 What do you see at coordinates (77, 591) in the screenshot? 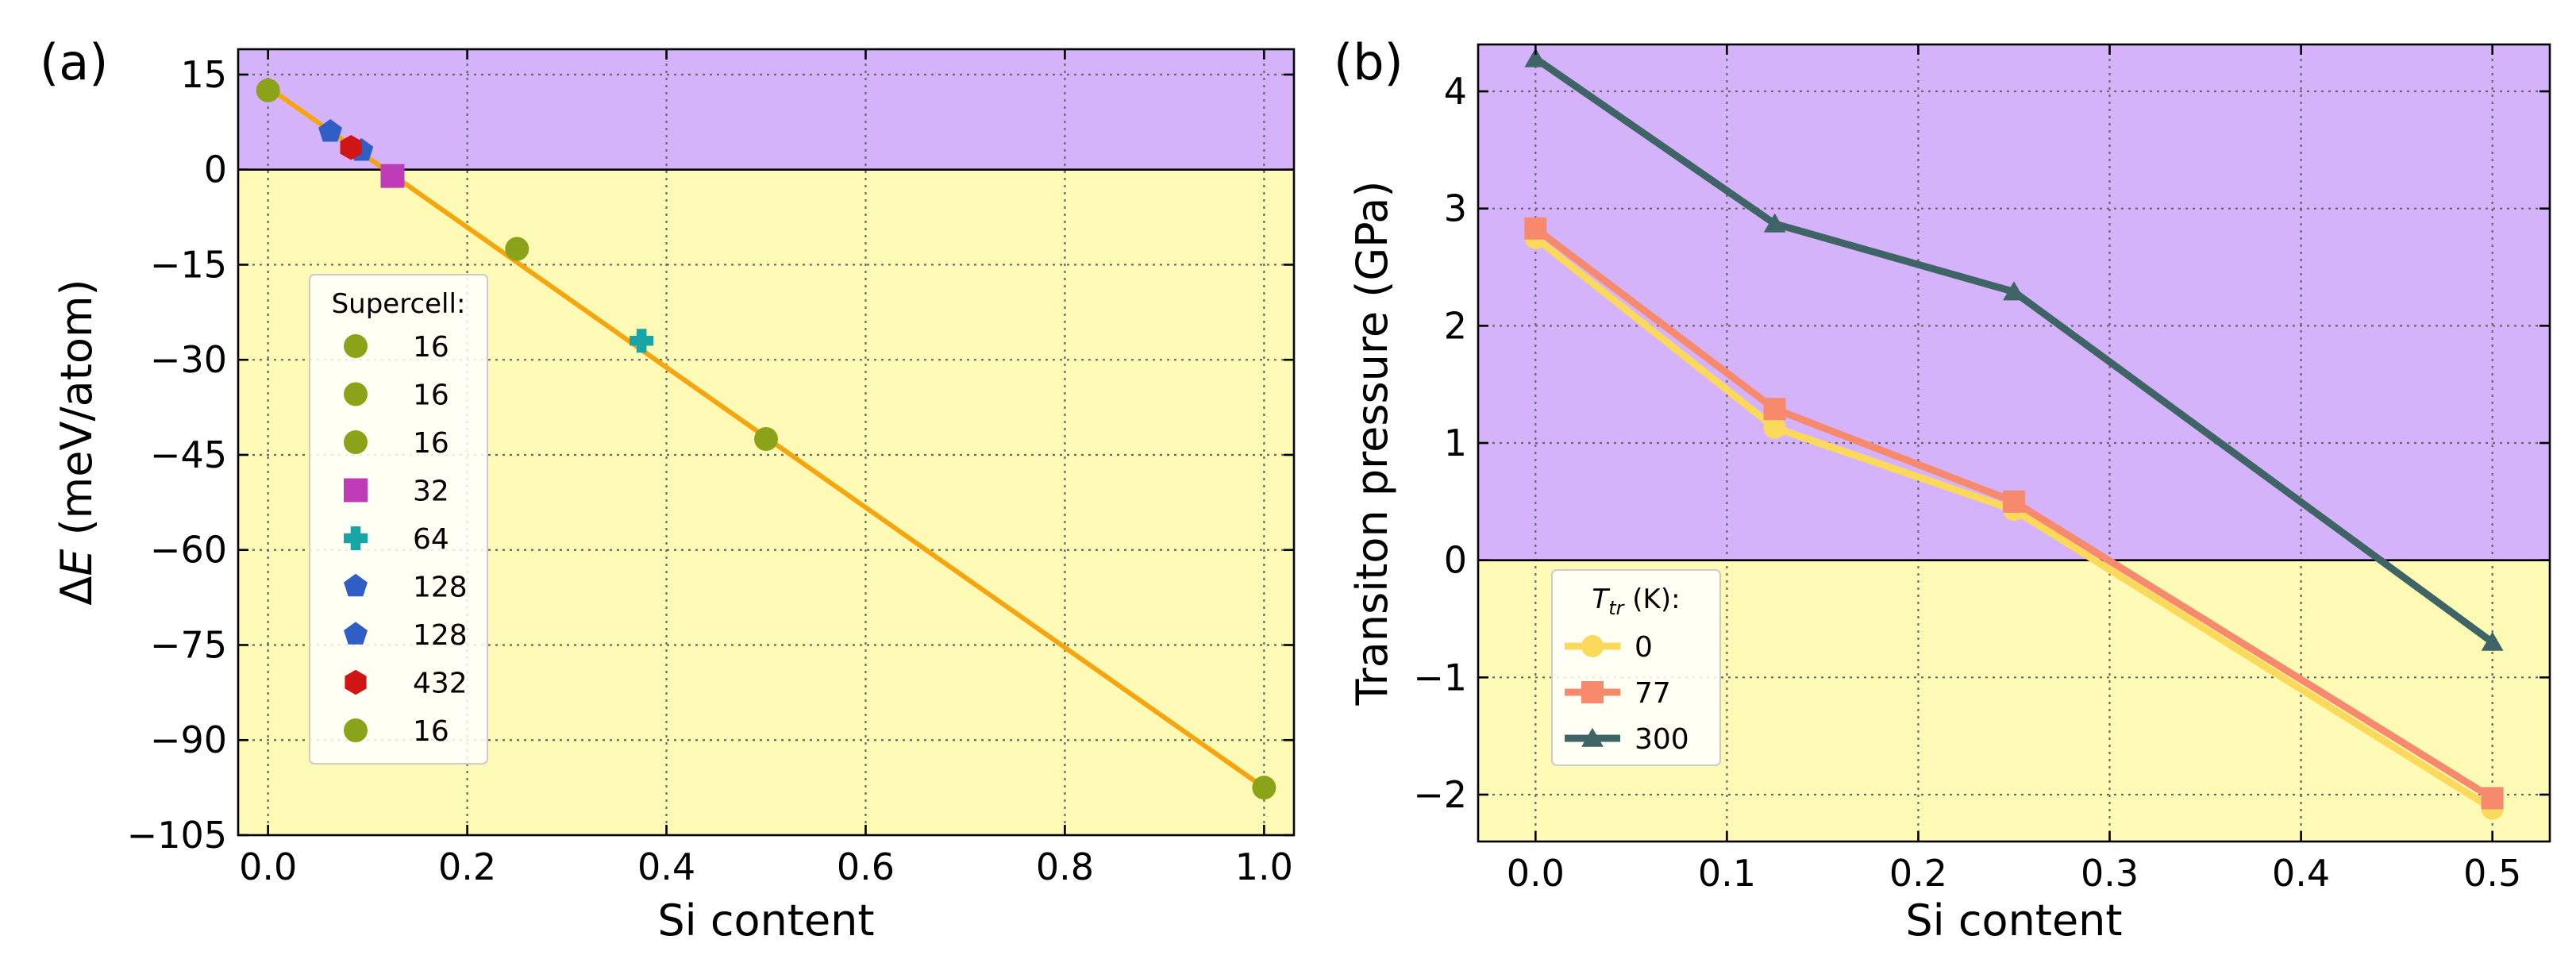
I see `y-axis-label-delta: Δ` at bounding box center [77, 591].